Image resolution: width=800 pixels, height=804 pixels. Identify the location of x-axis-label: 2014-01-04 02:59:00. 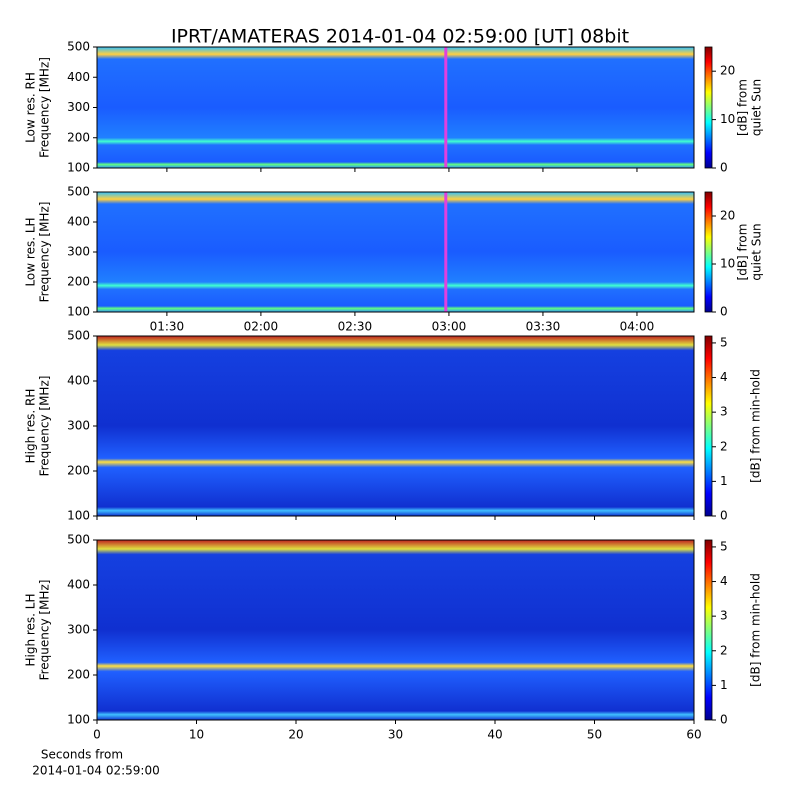
(95, 771).